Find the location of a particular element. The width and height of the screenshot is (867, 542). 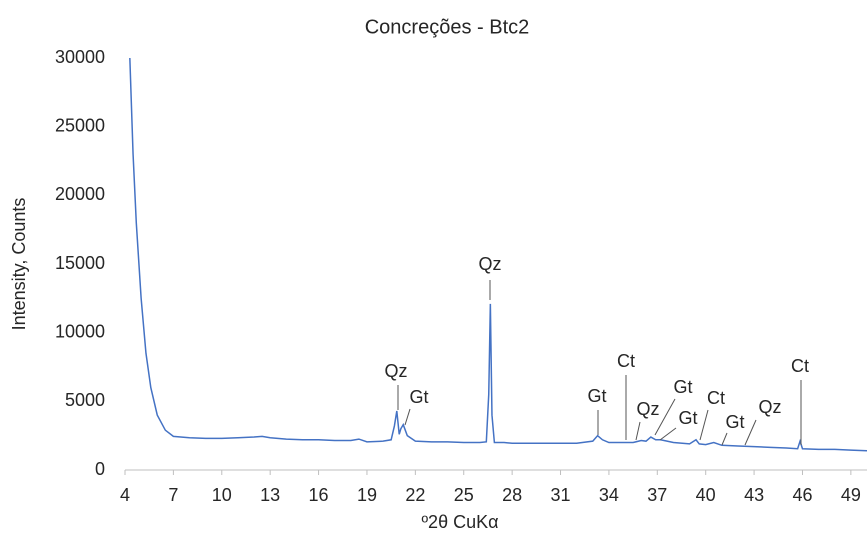

chart-title: Concreções - Btc2 is located at coordinates (447, 27).